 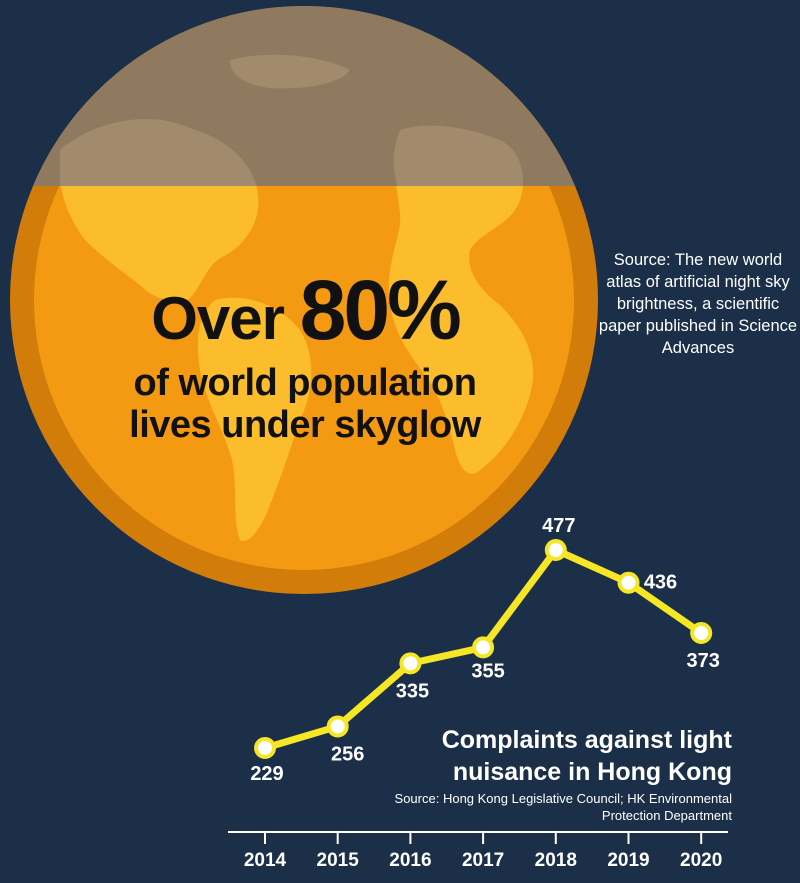 What do you see at coordinates (338, 860) in the screenshot?
I see `x-label-2015: 2015` at bounding box center [338, 860].